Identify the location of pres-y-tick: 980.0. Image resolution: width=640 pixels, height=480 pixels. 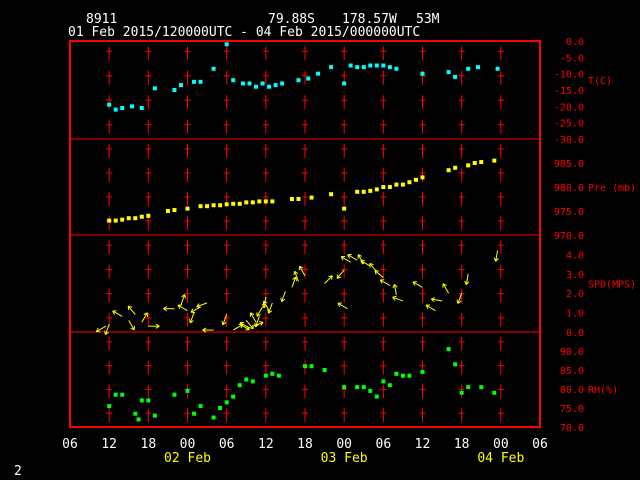
(569, 188).